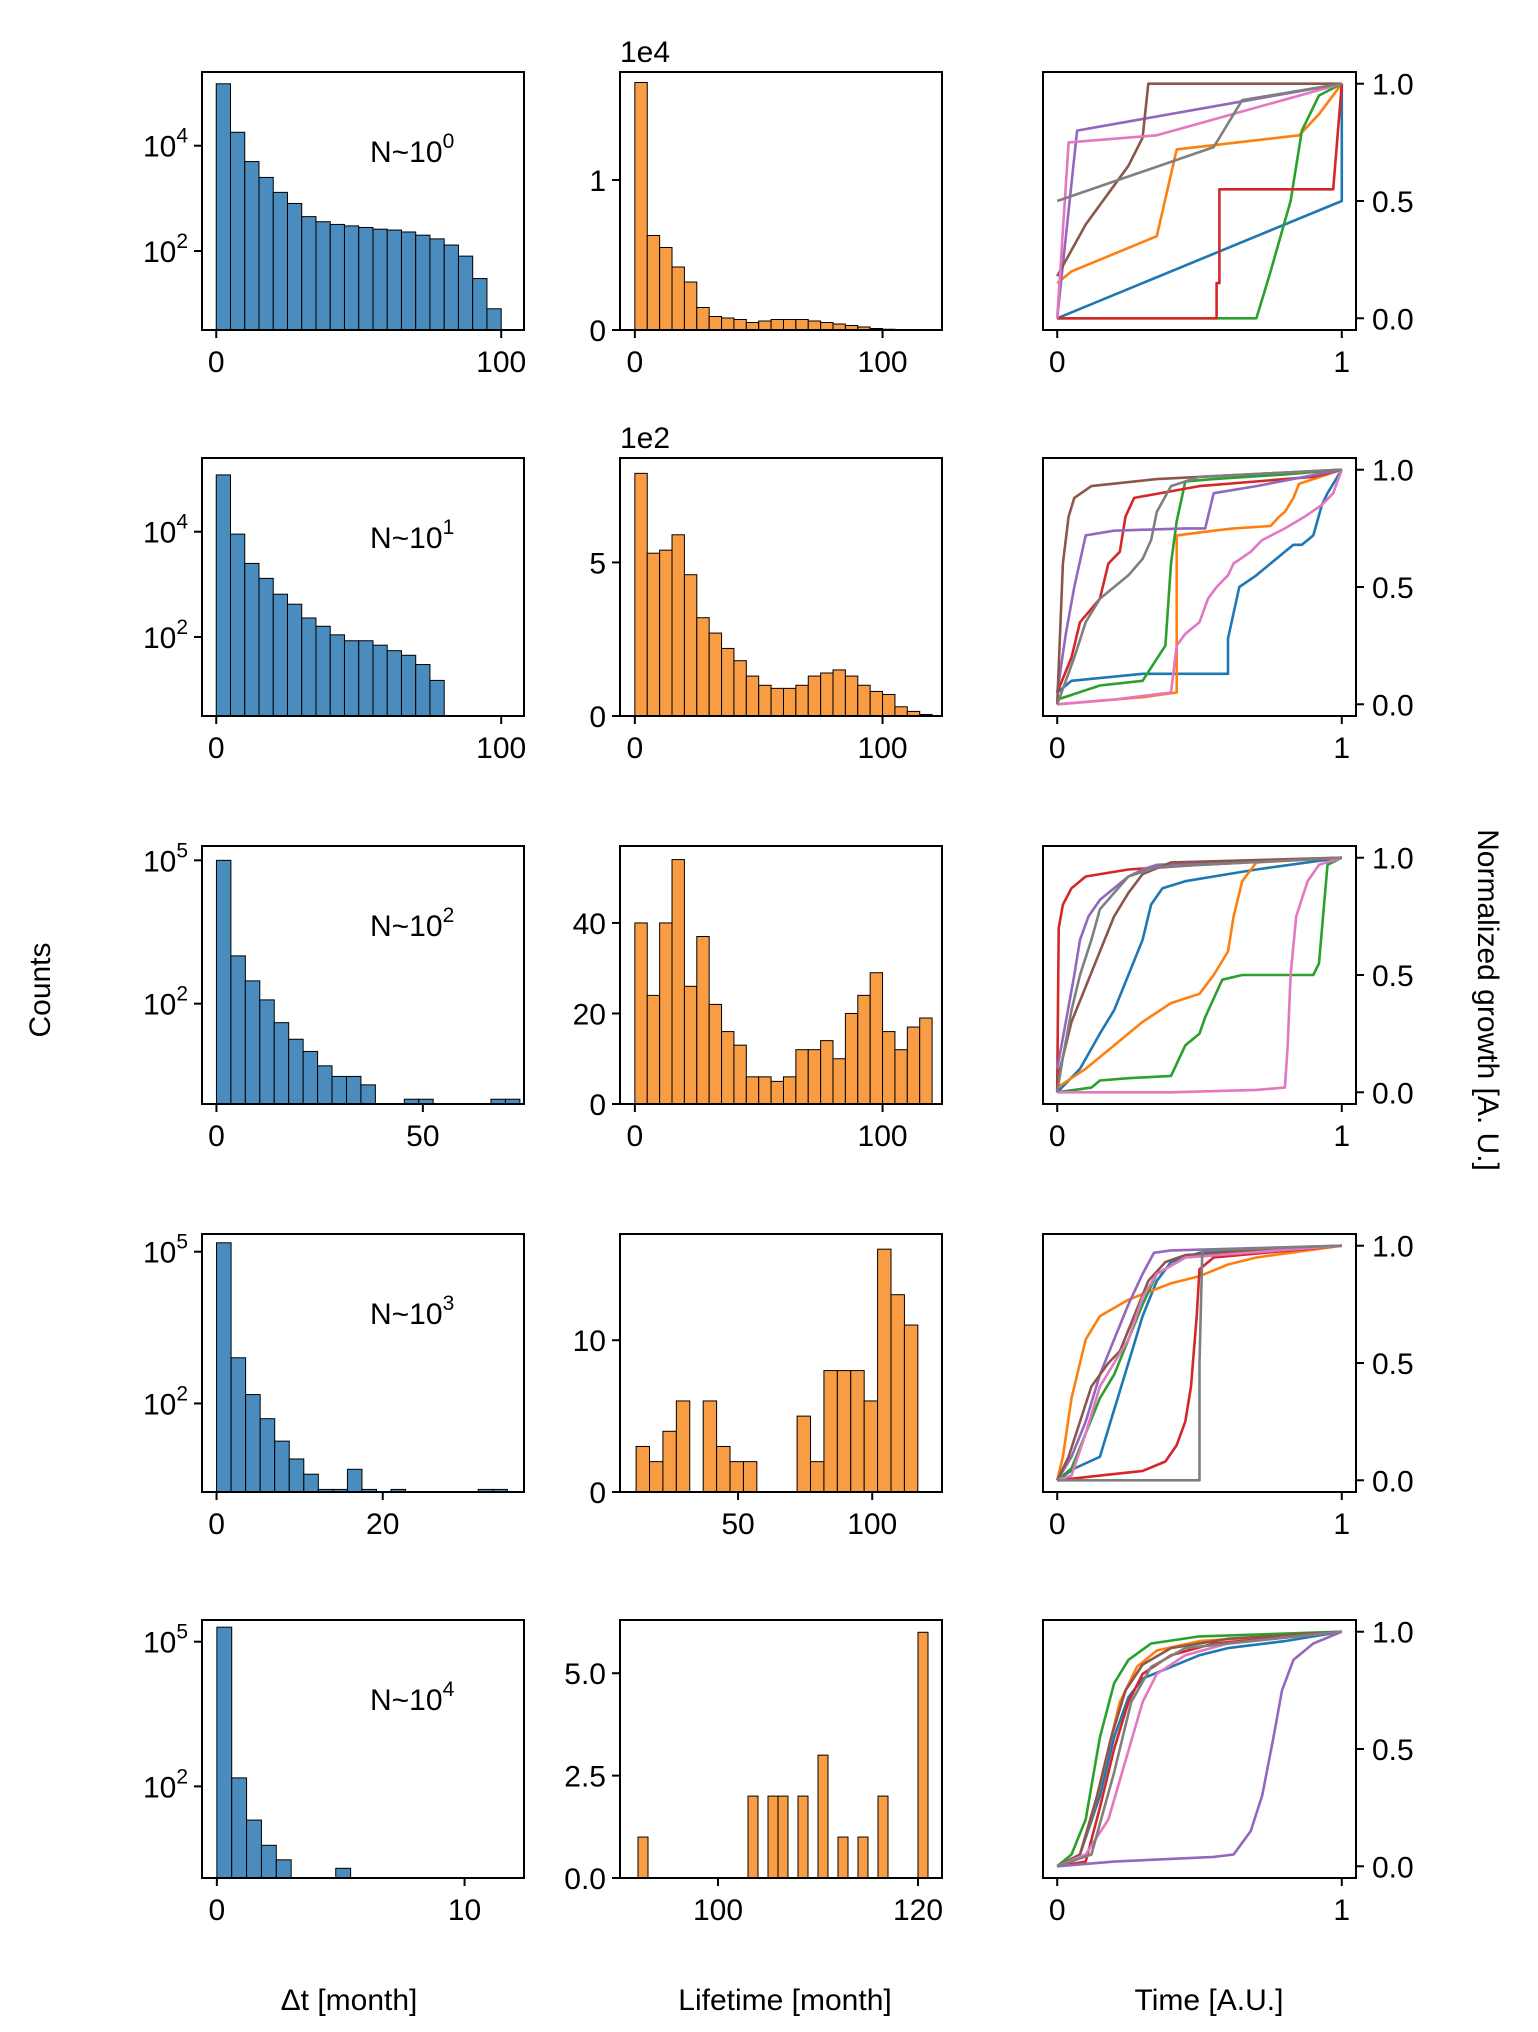 This screenshot has height=2032, width=1538. What do you see at coordinates (165, 858) in the screenshot?
I see `ytick-label-r2c0-1: 10⁵` at bounding box center [165, 858].